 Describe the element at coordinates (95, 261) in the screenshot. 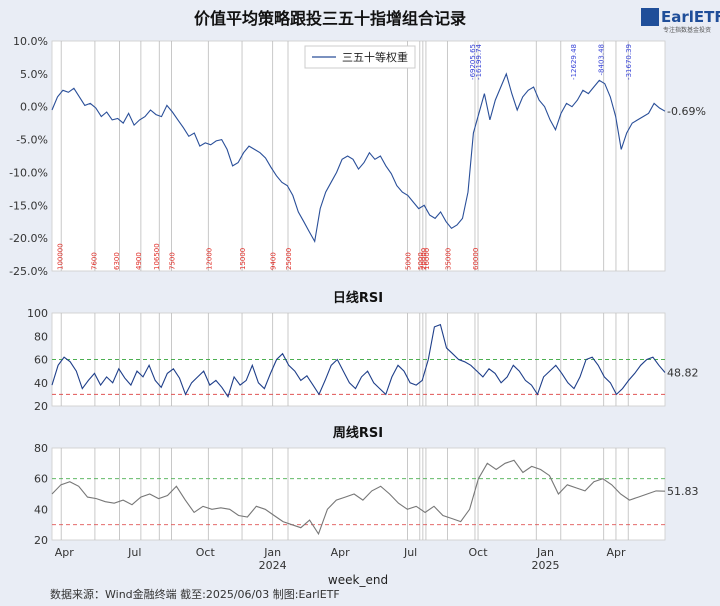

I see `buy-amount-label: 7600` at that location.